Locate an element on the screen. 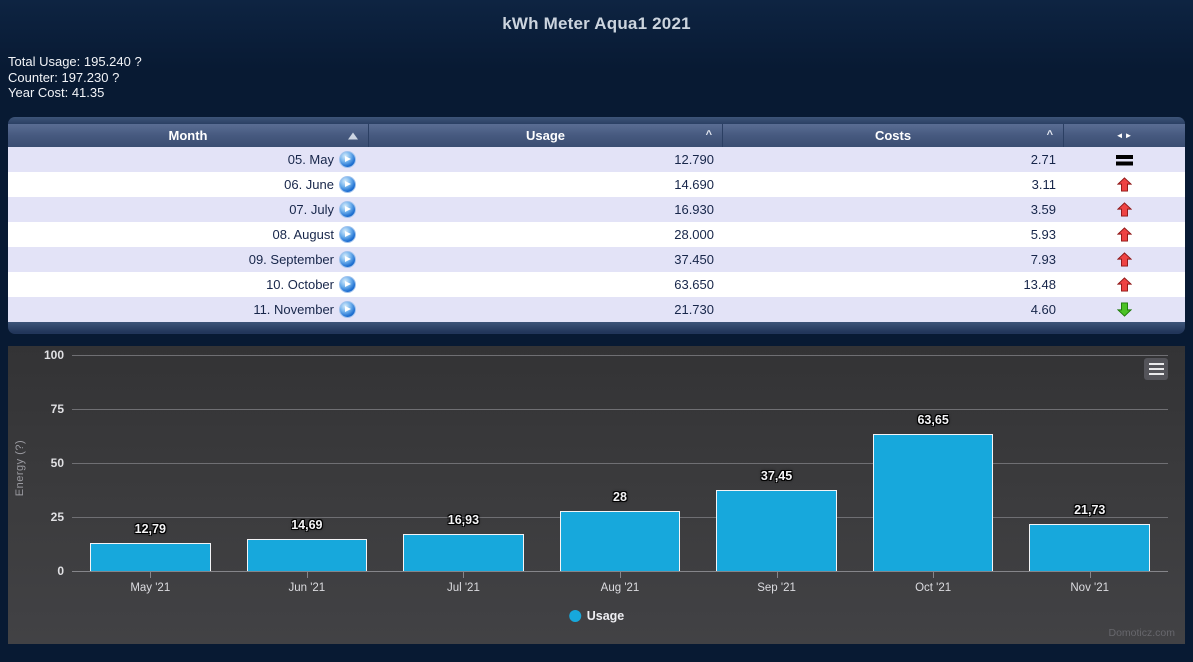 This screenshot has height=662, width=1193. x-axis-label: Jun '21 is located at coordinates (307, 588).